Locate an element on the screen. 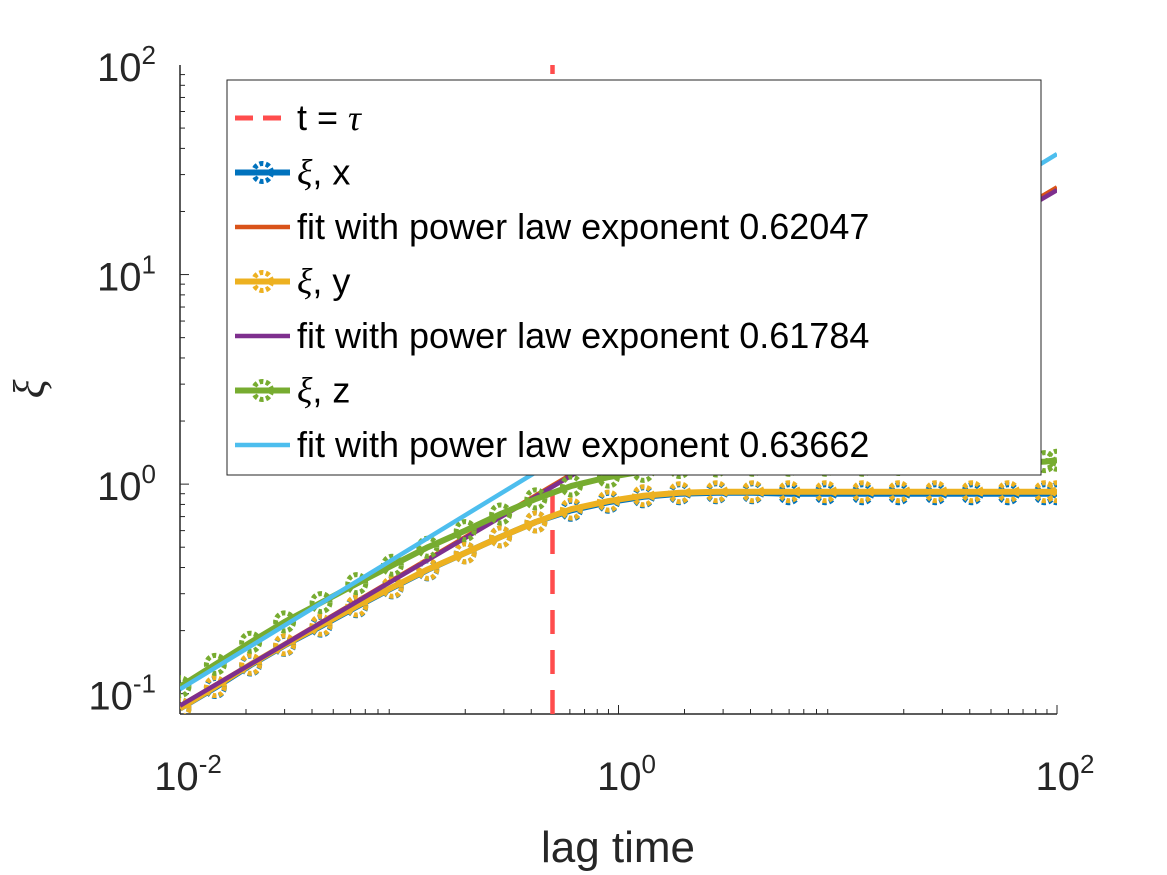  legend-label: fit with power law exponent 0.62047 is located at coordinates (583, 226).